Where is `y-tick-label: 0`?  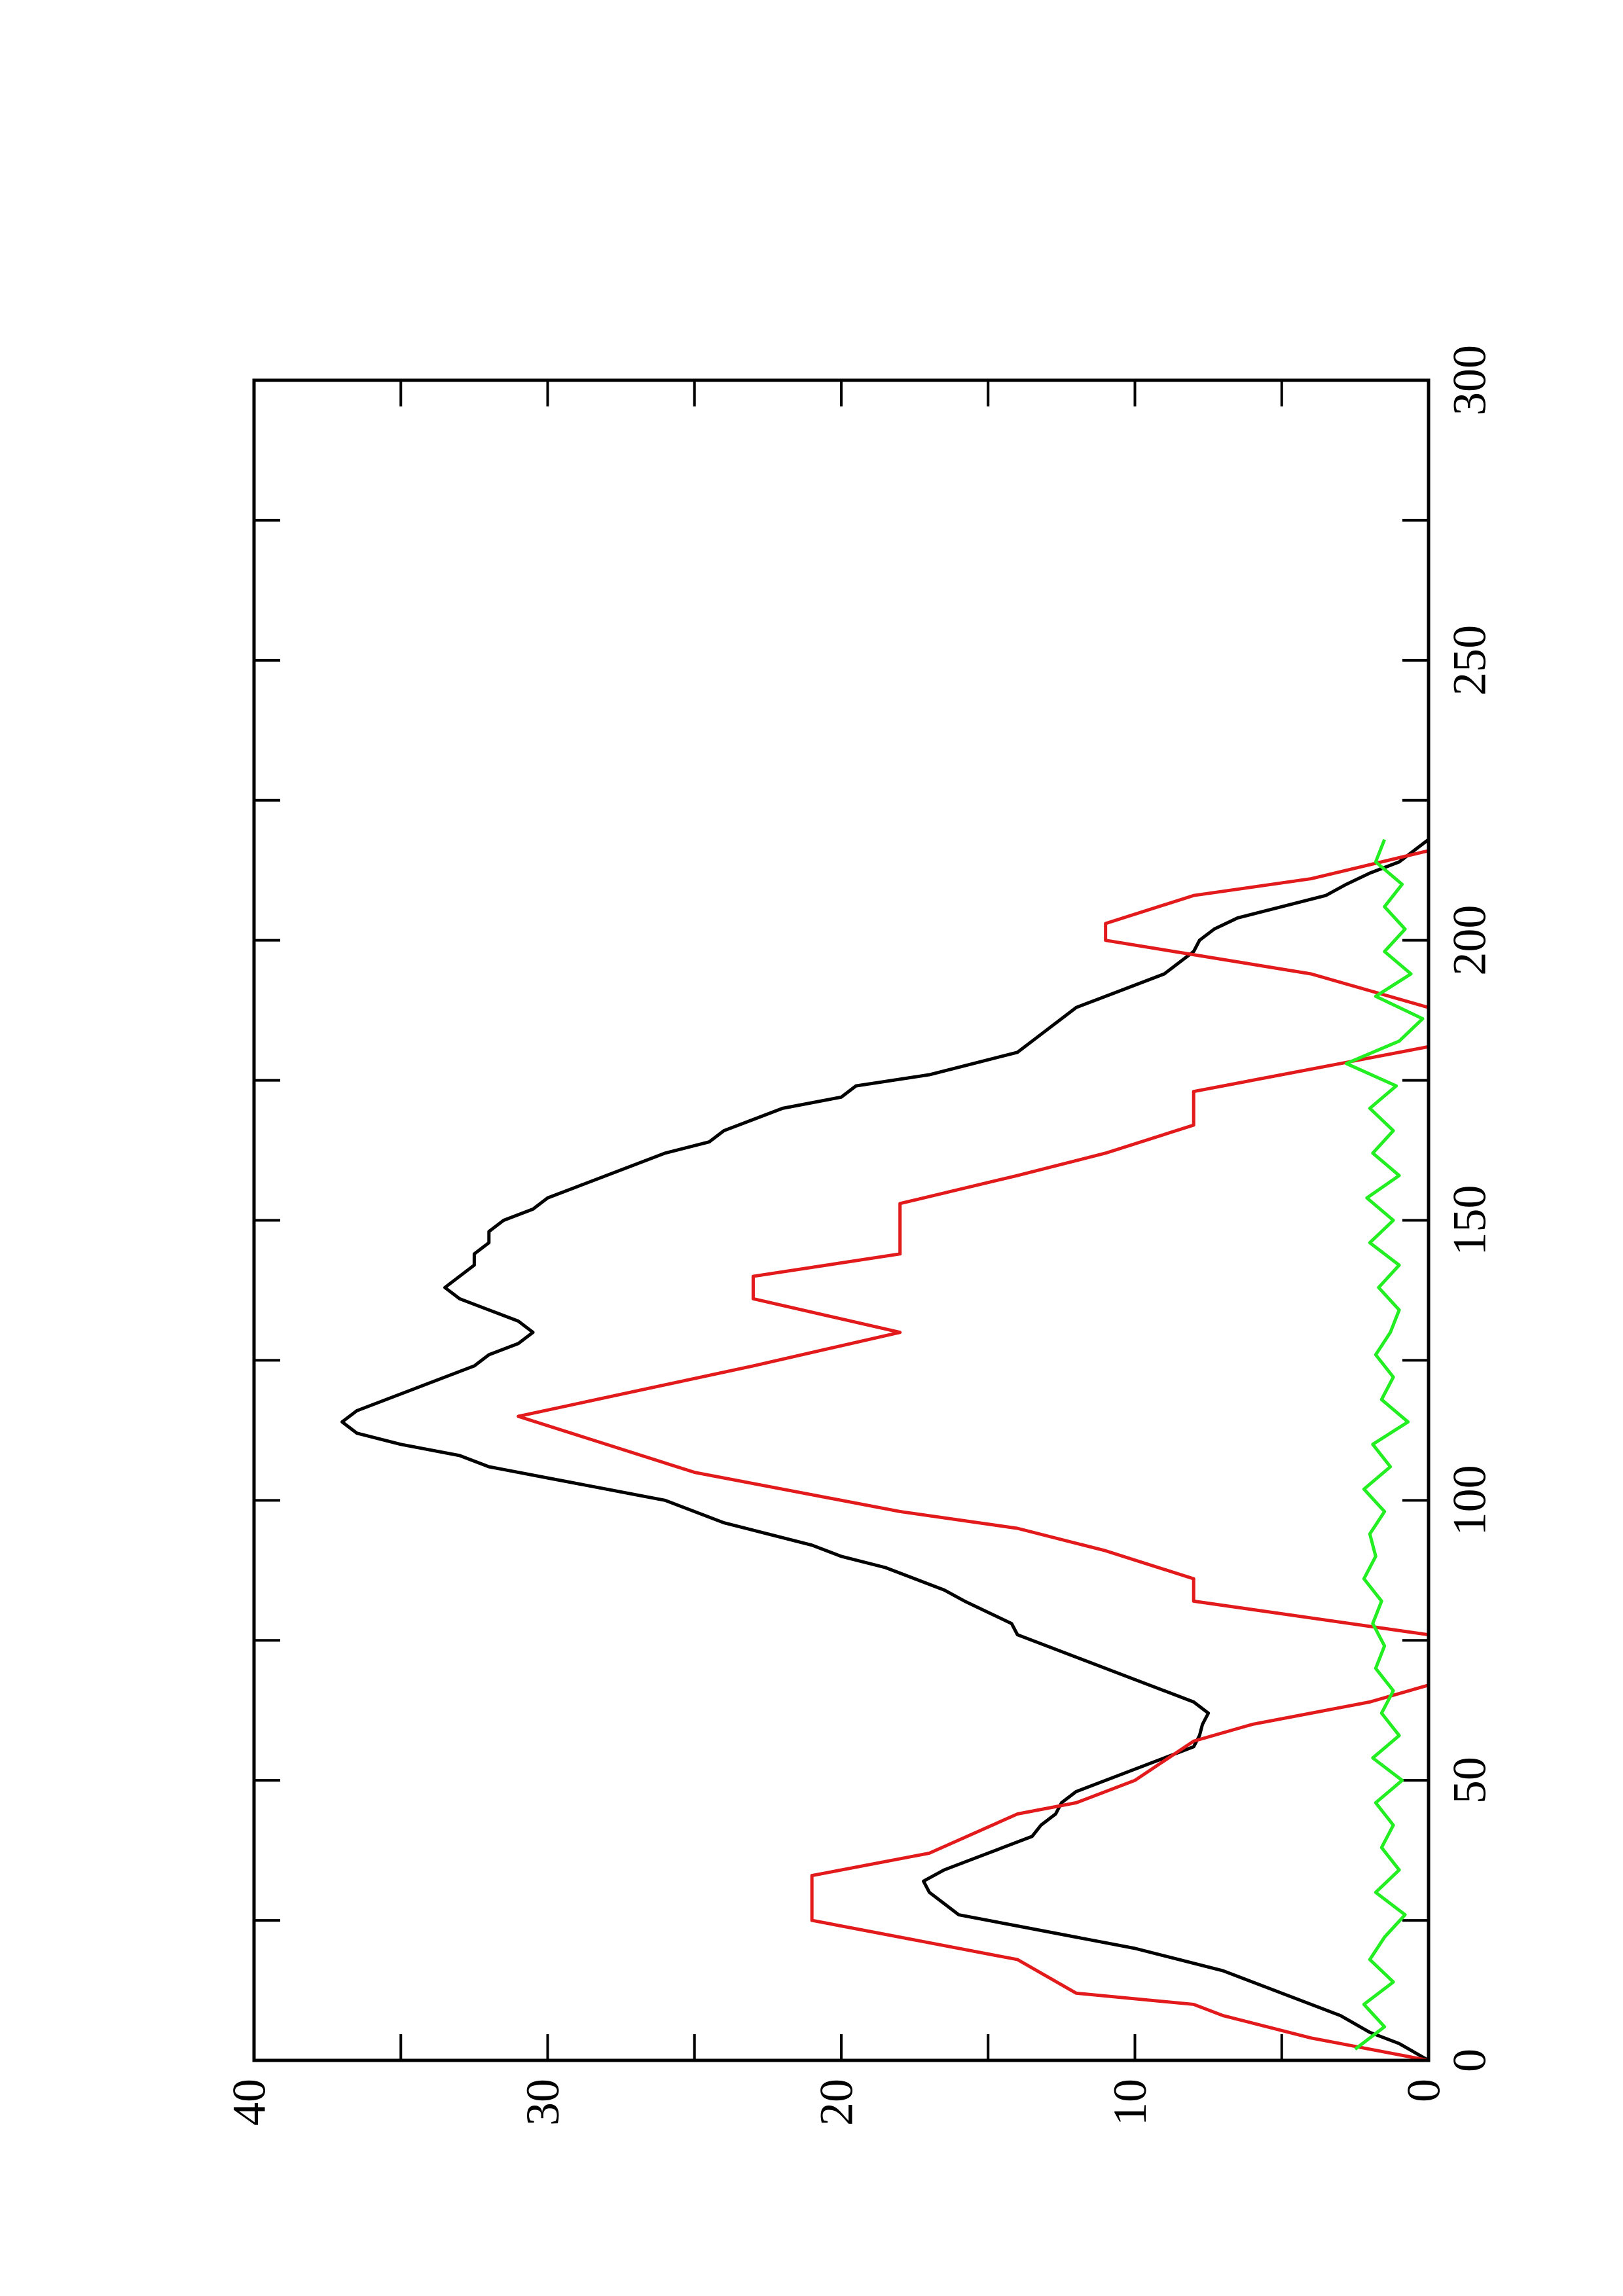 y-tick-label: 0 is located at coordinates (1424, 2090).